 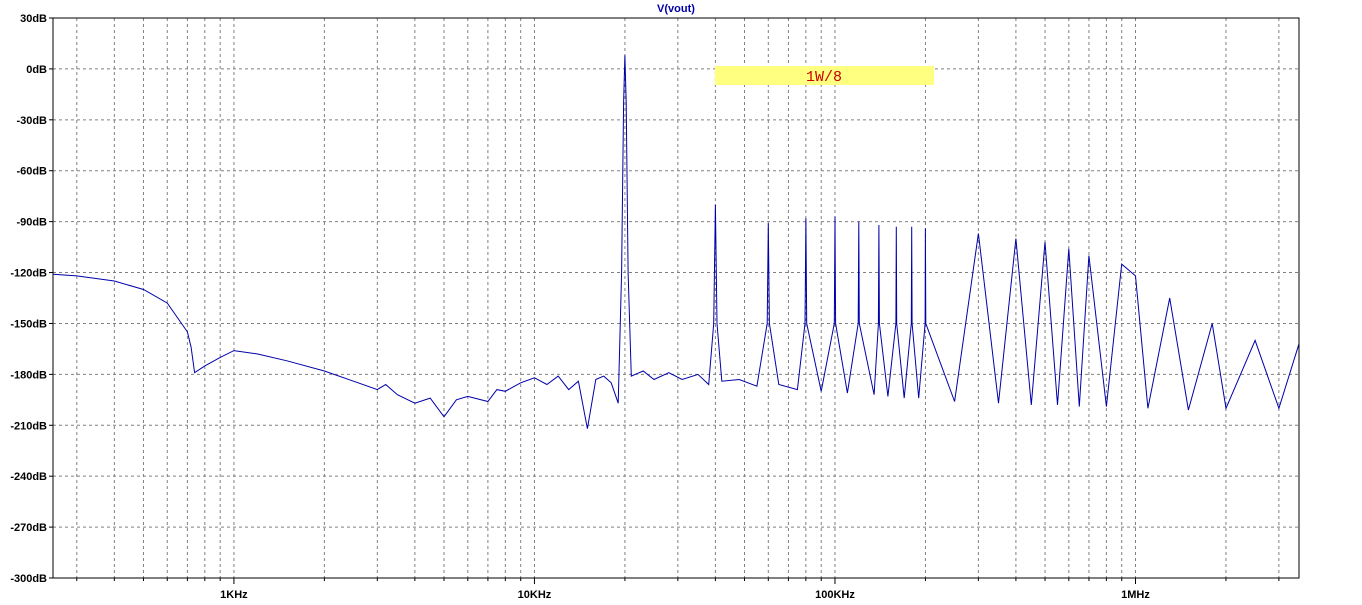 I want to click on x-tick-label: 1KHz, so click(x=234, y=595).